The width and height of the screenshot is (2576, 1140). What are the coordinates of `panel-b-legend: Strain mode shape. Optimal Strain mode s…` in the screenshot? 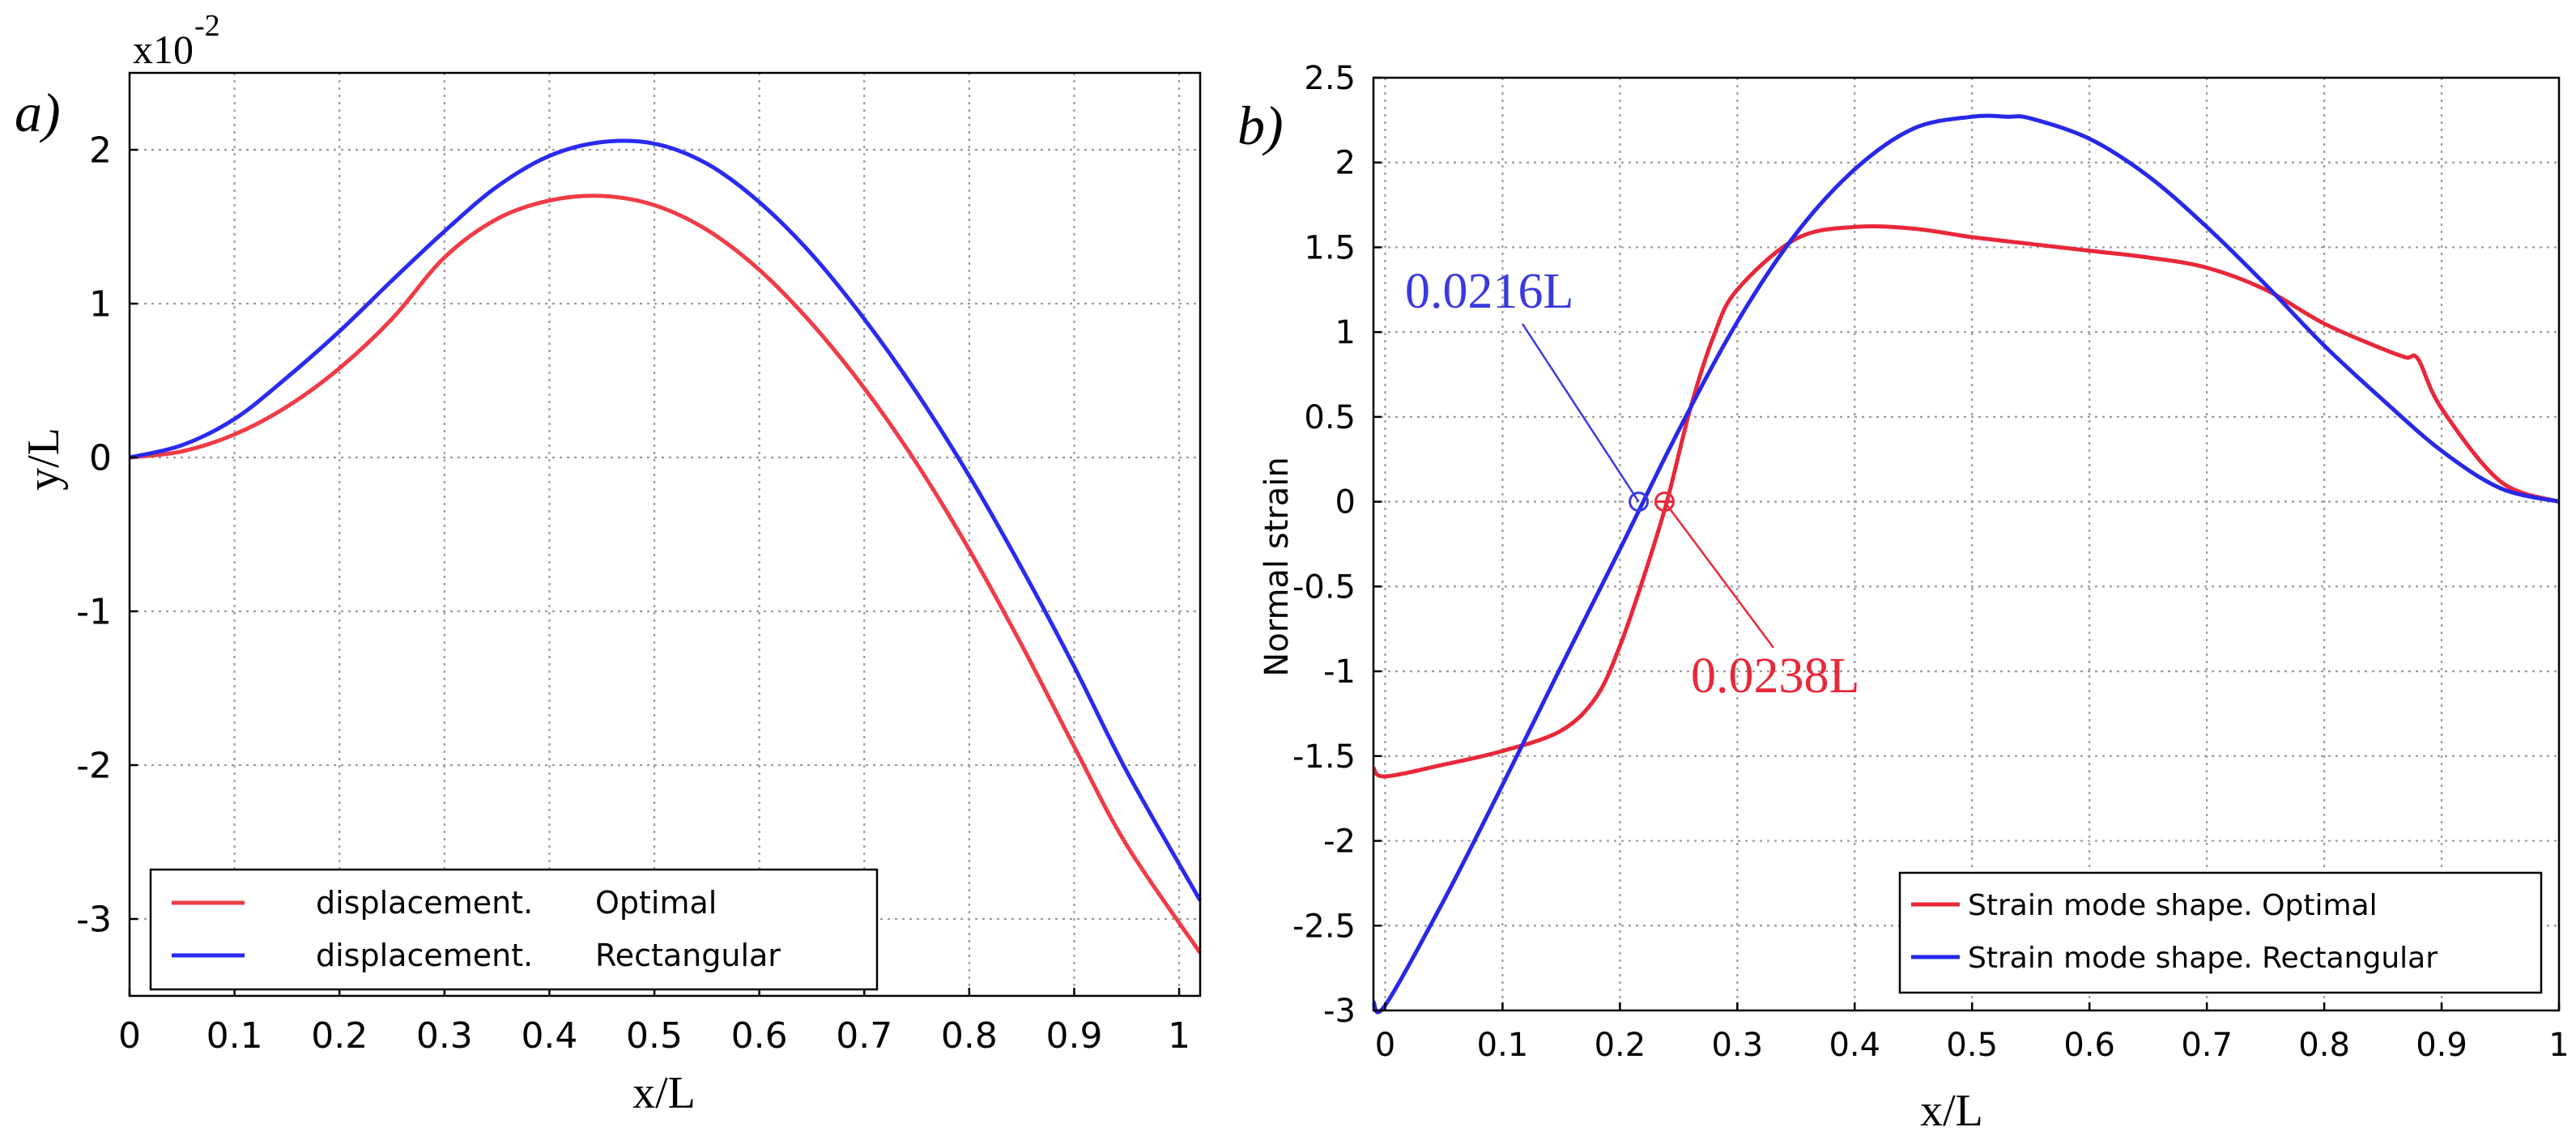 It's located at (2220, 932).